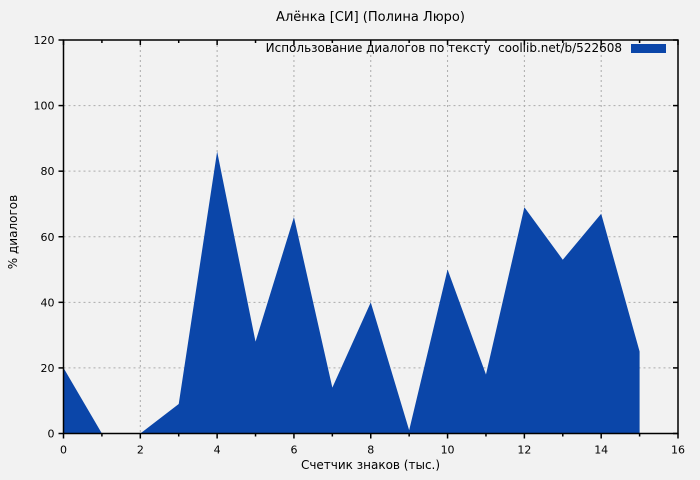 Image resolution: width=700 pixels, height=480 pixels. Describe the element at coordinates (648, 48) in the screenshot. I see `legend-swatch` at that location.